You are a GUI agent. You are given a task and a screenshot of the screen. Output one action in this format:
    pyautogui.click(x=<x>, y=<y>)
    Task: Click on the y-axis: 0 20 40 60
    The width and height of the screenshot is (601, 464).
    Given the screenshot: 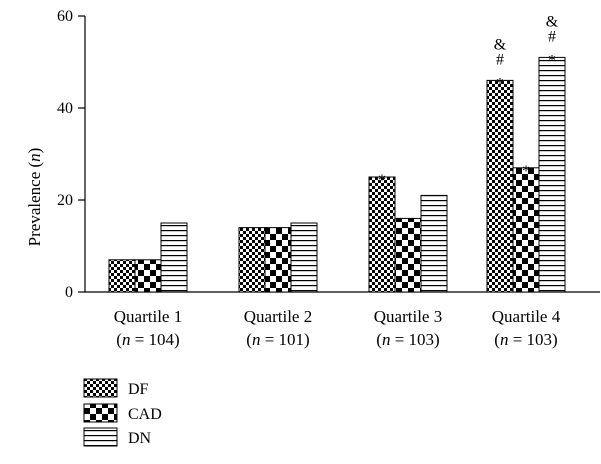 What is the action you would take?
    pyautogui.click(x=71, y=154)
    